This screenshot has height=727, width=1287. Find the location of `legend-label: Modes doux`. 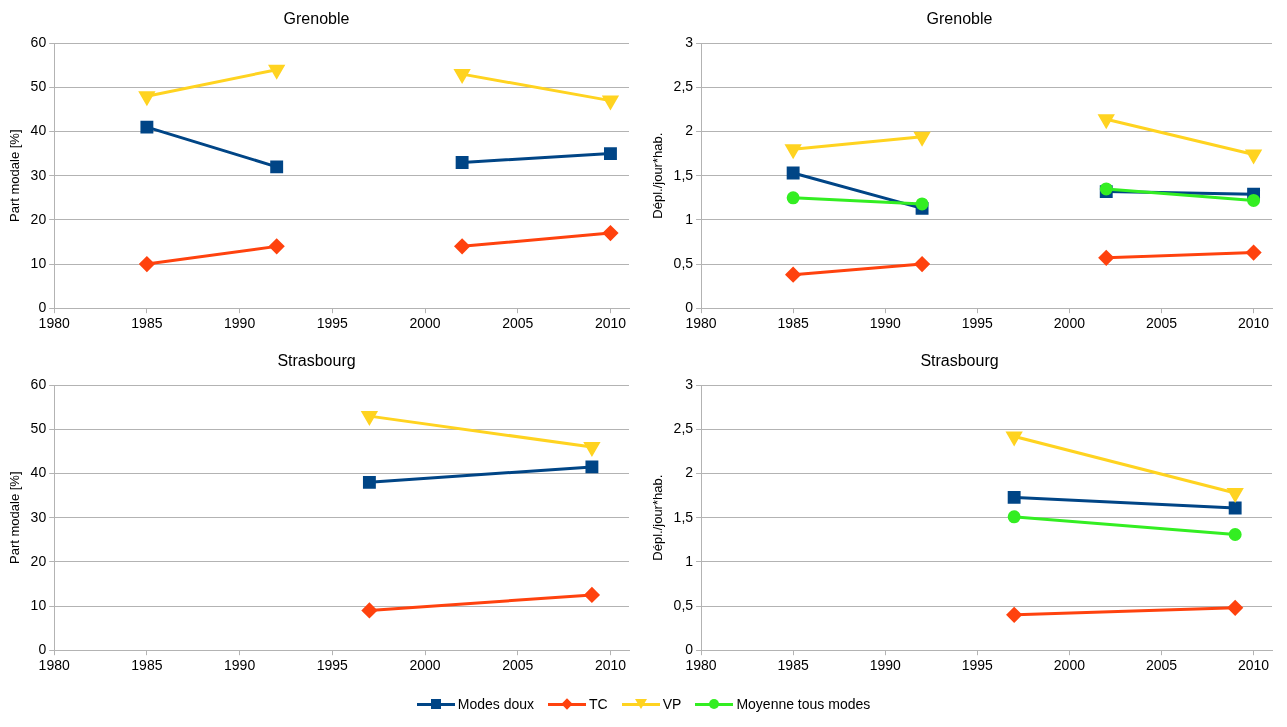

legend-label: Modes doux is located at coordinates (496, 704).